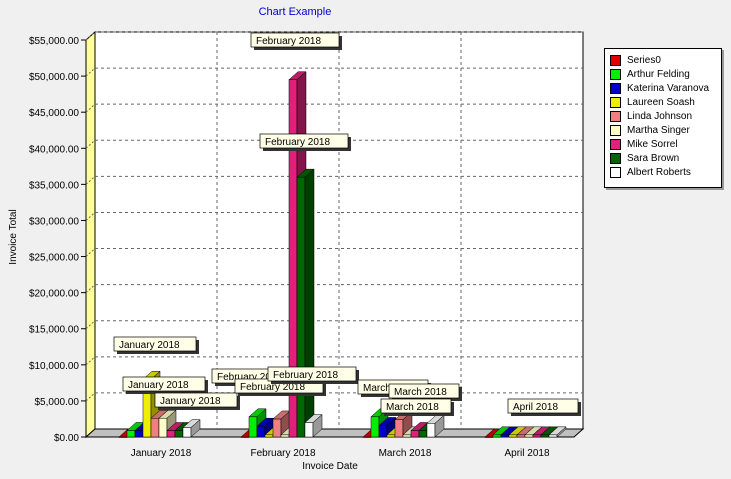 The image size is (731, 479). Describe the element at coordinates (13, 236) in the screenshot. I see `y-axis-title: Invoice Total` at that location.